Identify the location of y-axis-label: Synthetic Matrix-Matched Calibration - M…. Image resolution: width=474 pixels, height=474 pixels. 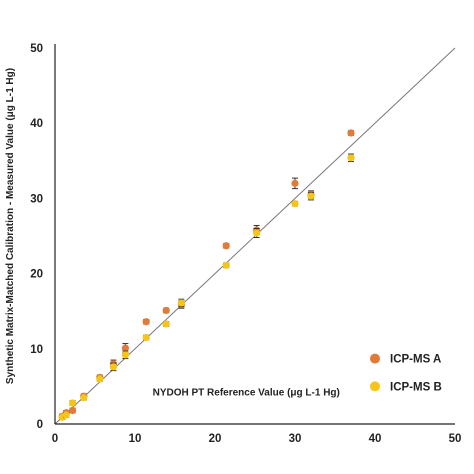
(10, 226).